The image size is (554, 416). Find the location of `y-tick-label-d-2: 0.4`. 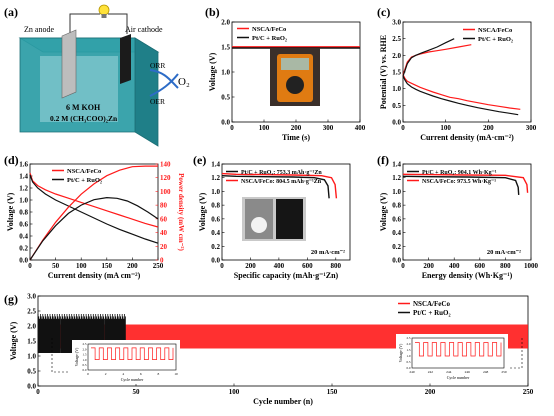

y-tick-label-d-2: 0.4 is located at coordinates (23, 237).